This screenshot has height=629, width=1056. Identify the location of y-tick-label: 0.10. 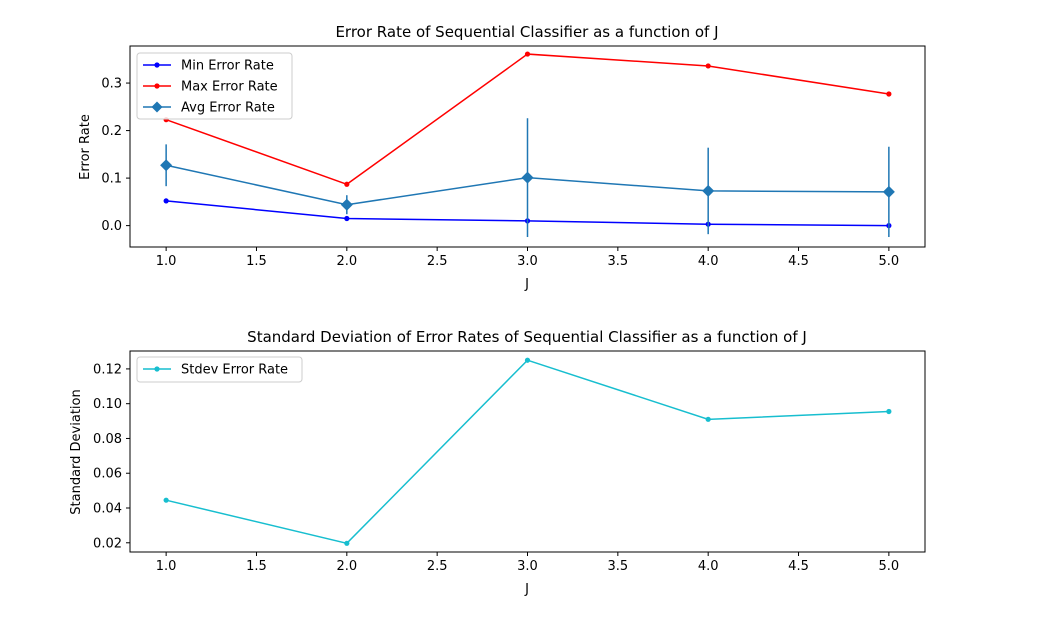
(107, 404).